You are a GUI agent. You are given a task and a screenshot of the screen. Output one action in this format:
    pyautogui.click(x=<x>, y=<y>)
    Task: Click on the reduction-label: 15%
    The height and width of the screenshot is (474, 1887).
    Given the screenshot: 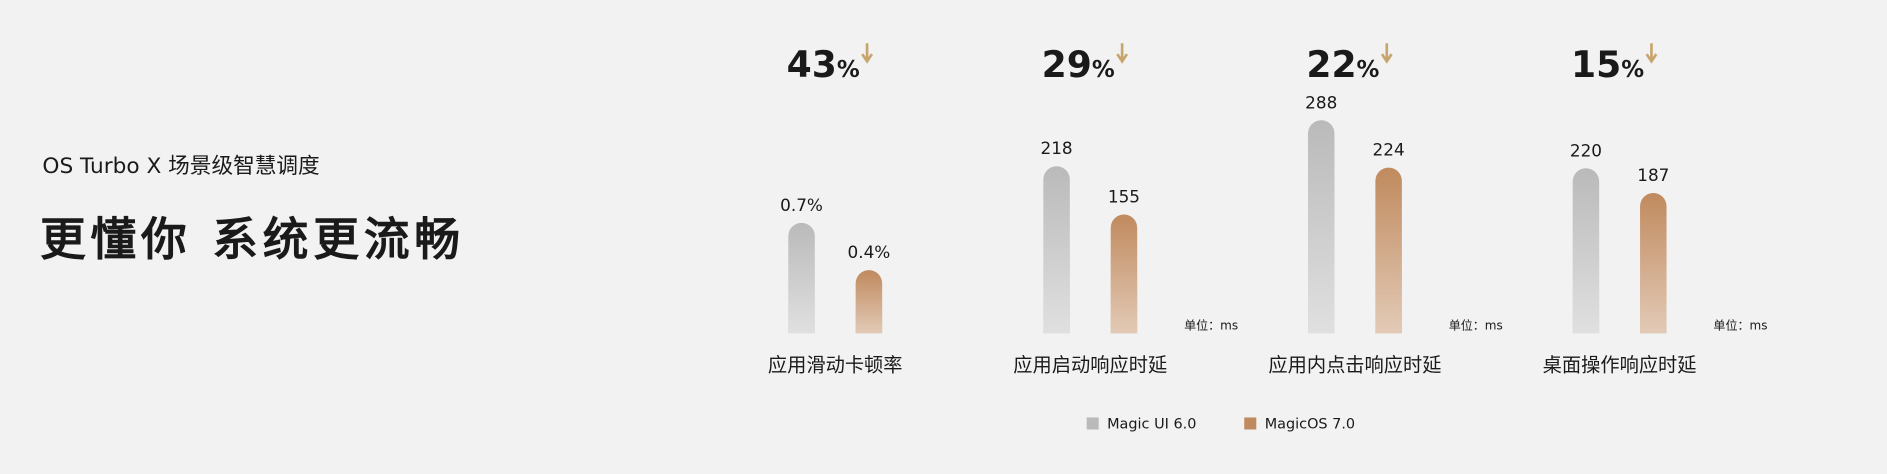 What is the action you would take?
    pyautogui.click(x=1607, y=65)
    